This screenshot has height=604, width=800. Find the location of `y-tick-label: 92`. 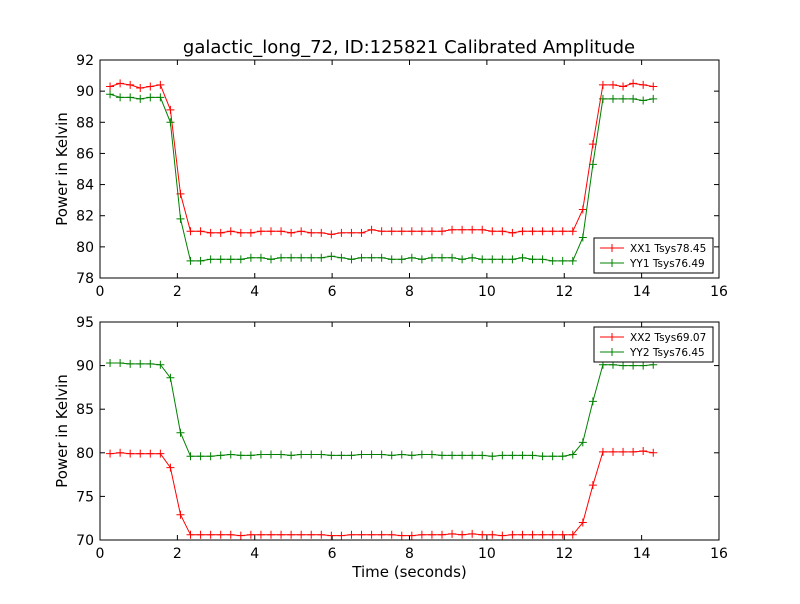

y-tick-label: 92 is located at coordinates (85, 61).